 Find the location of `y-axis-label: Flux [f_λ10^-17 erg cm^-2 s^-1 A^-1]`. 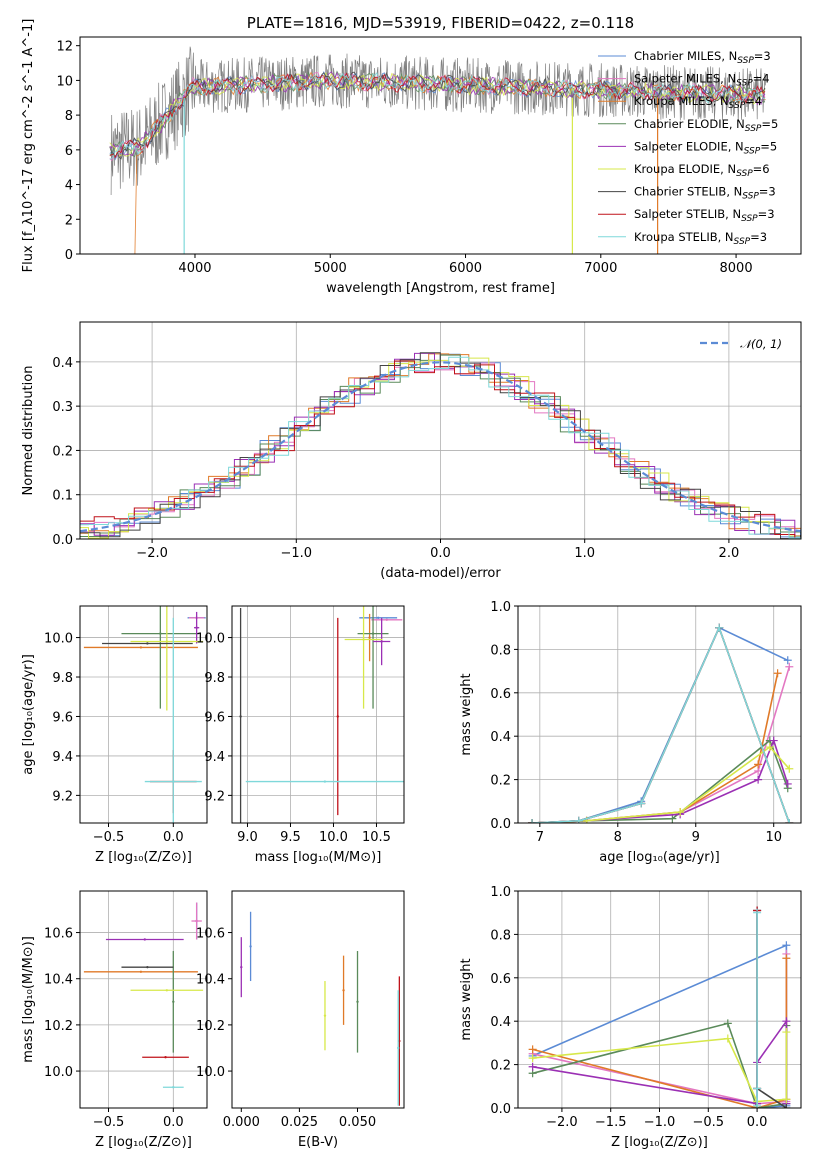

y-axis-label: Flux [f_λ10^-17 erg cm^-2 s^-1 A^-1] is located at coordinates (28, 146).